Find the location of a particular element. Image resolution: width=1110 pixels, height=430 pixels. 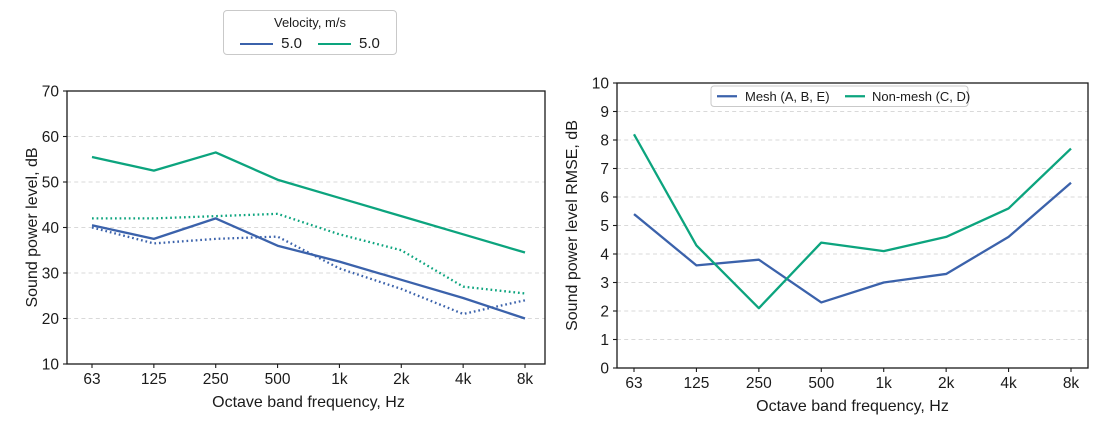

figure-legend-title: Velocity, m/s is located at coordinates (309, 22).